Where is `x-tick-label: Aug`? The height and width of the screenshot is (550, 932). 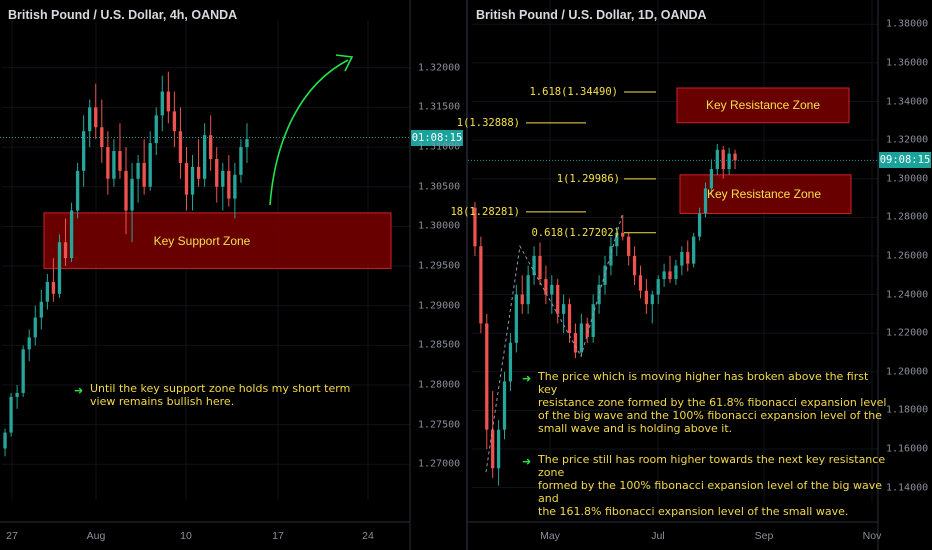 x-tick-label: Aug is located at coordinates (96, 536).